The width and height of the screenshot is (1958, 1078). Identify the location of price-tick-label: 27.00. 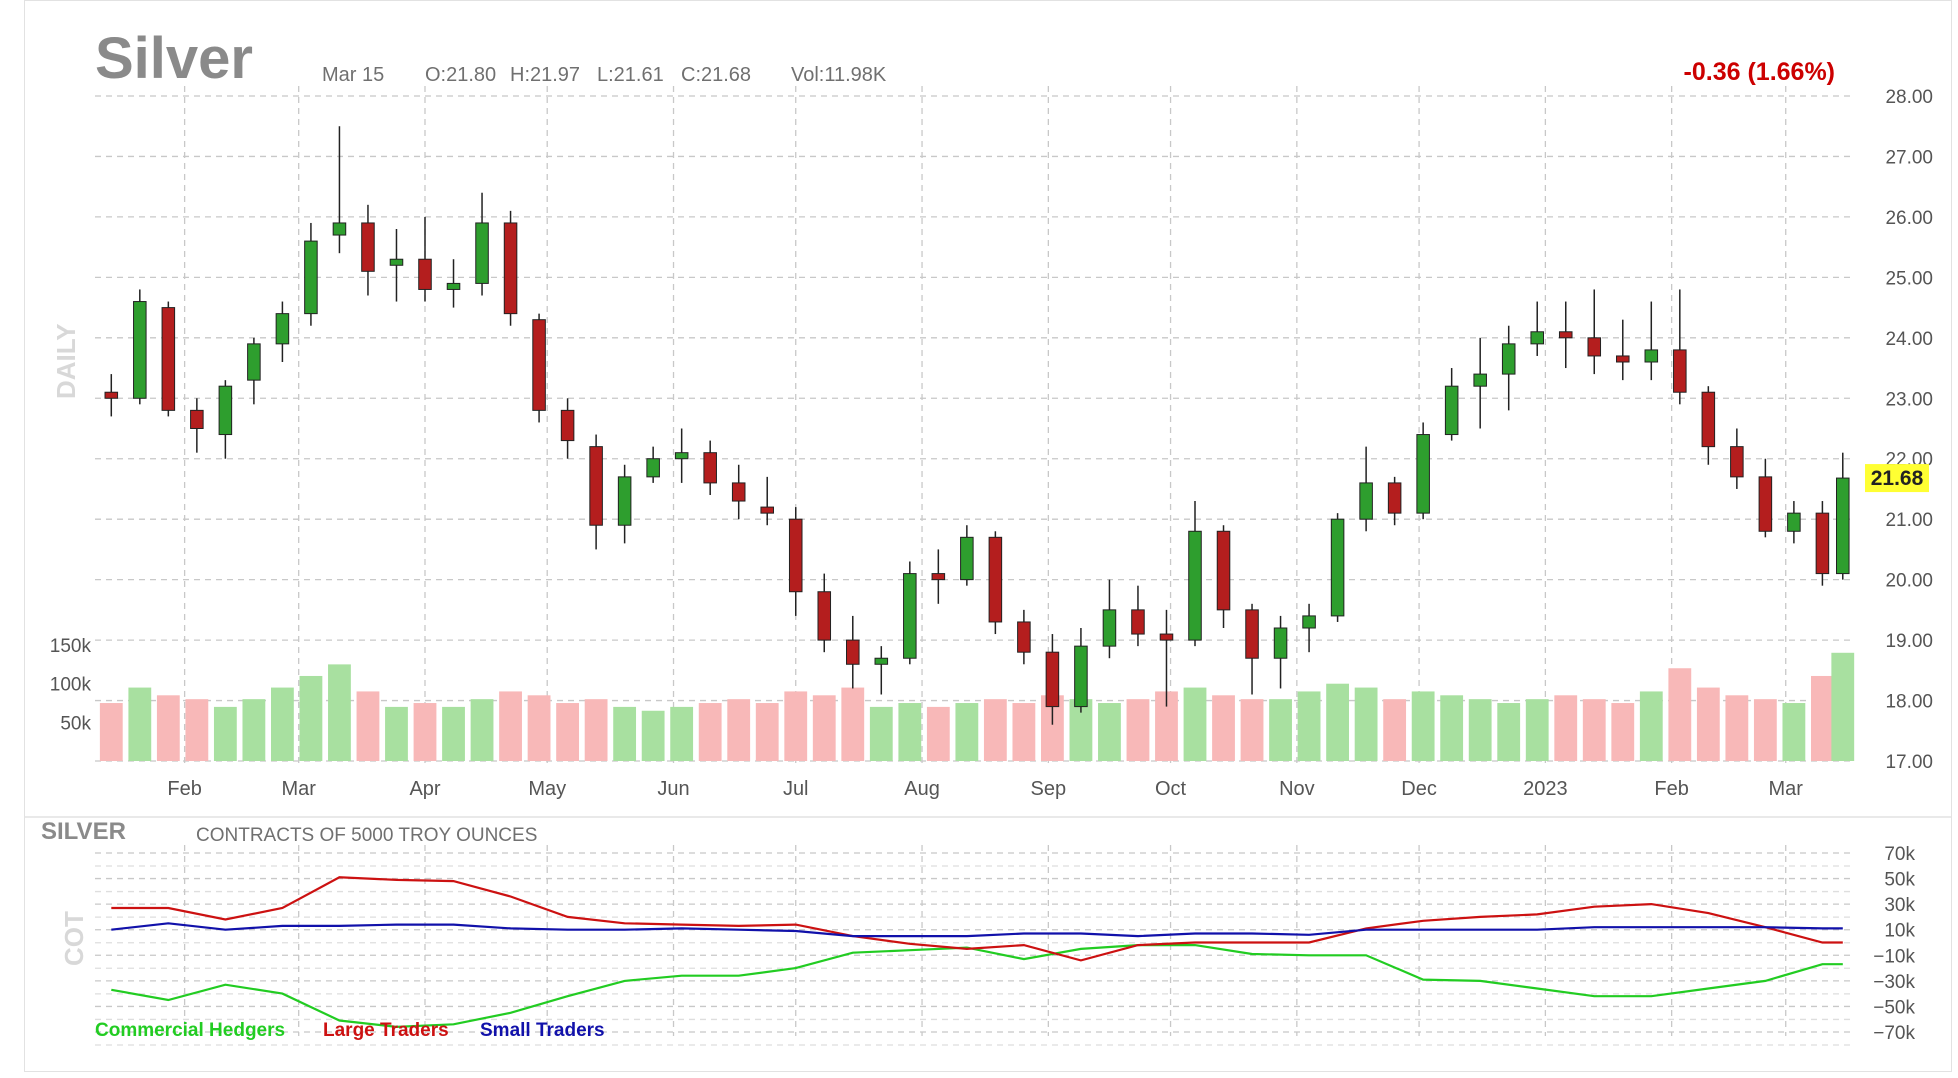
(1909, 157).